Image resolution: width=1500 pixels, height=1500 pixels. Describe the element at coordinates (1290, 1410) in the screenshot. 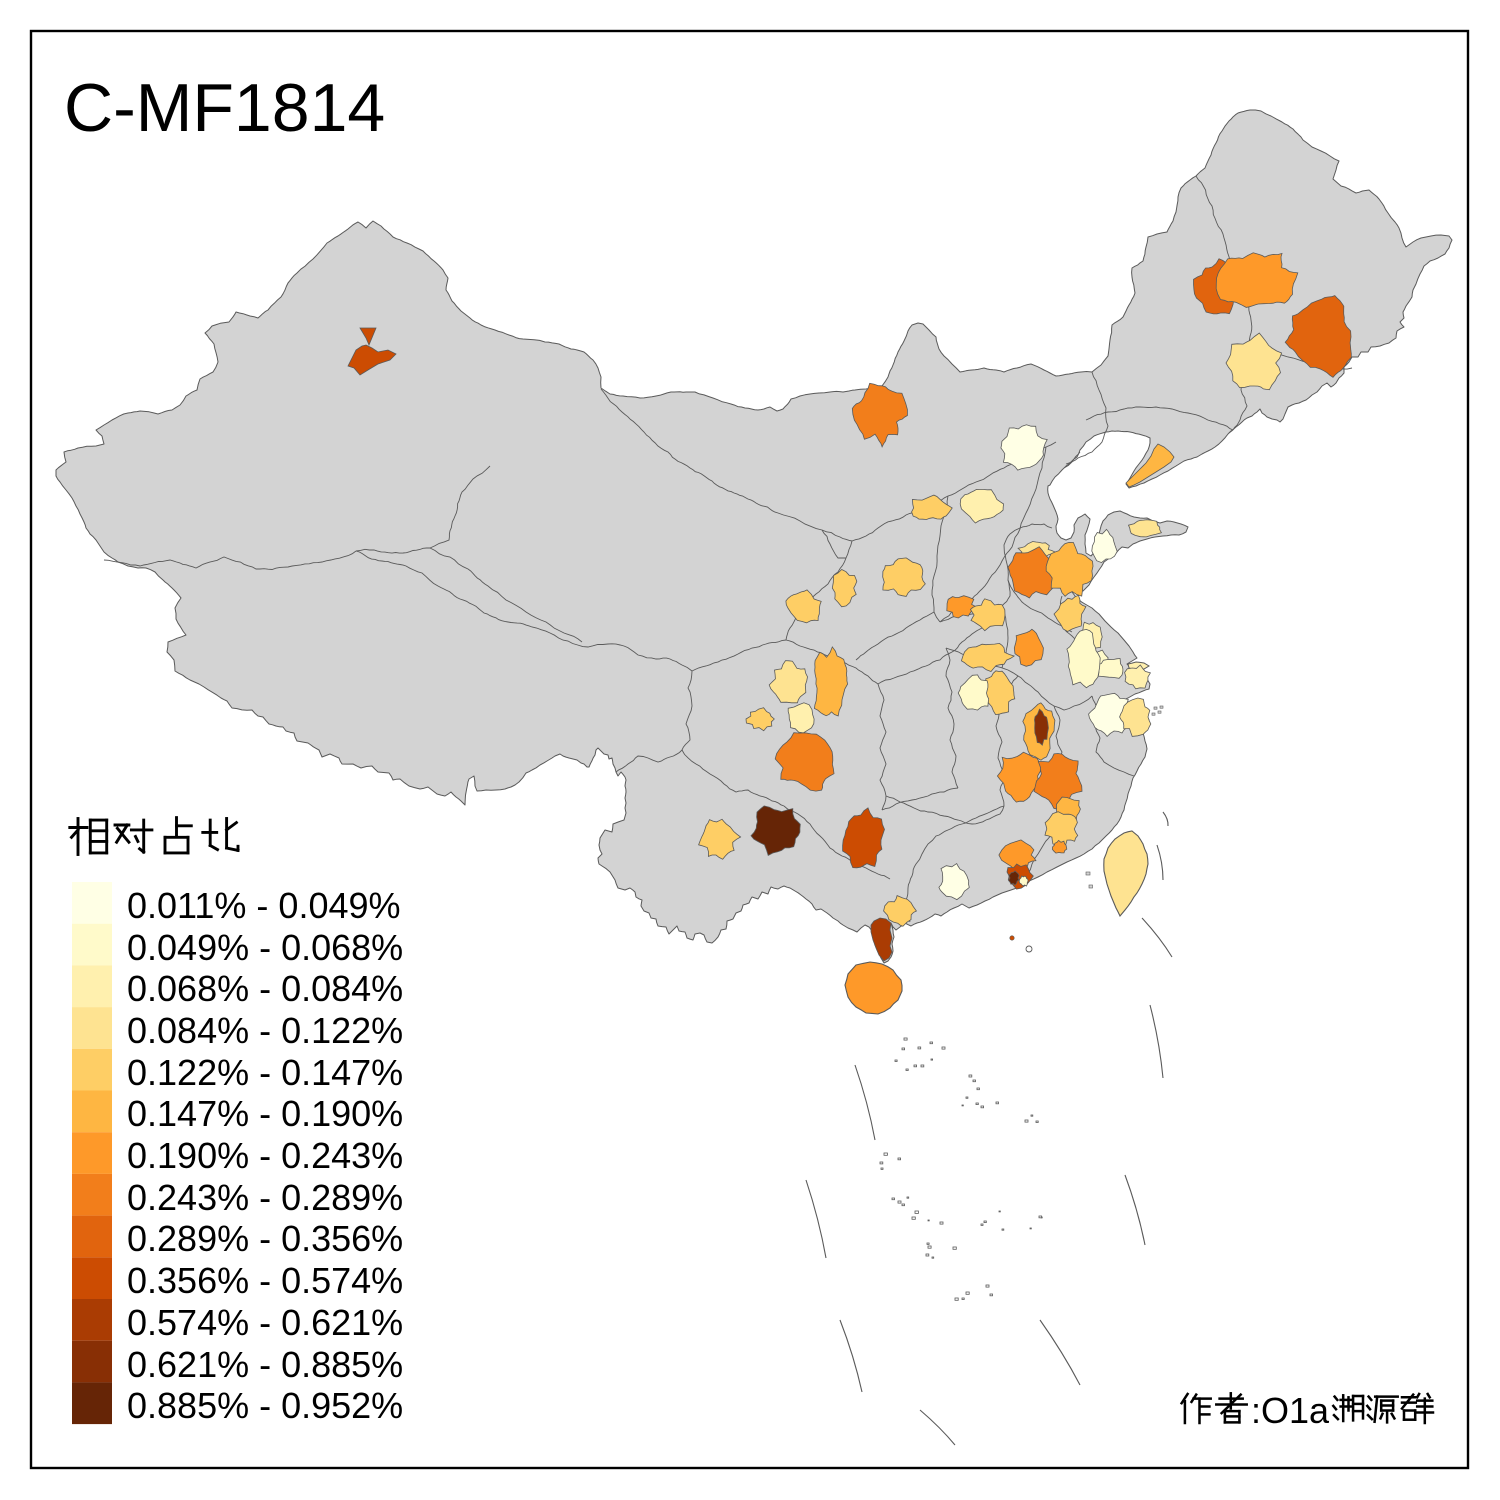

I see `svg-text: :O1a` at that location.